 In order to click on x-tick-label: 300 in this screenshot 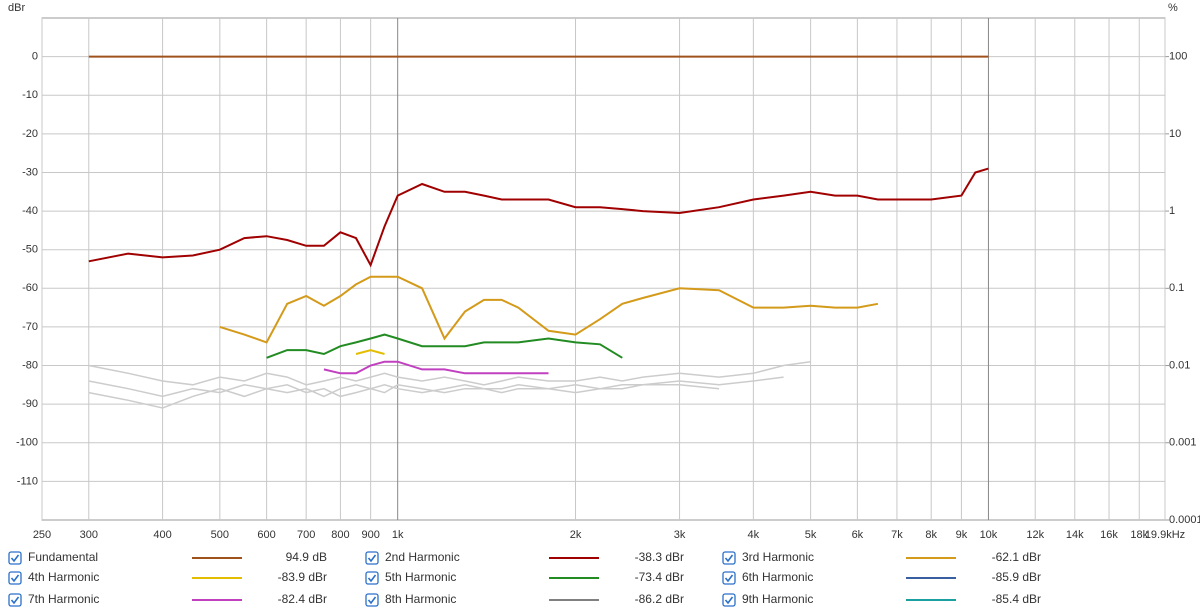, I will do `click(89, 535)`.